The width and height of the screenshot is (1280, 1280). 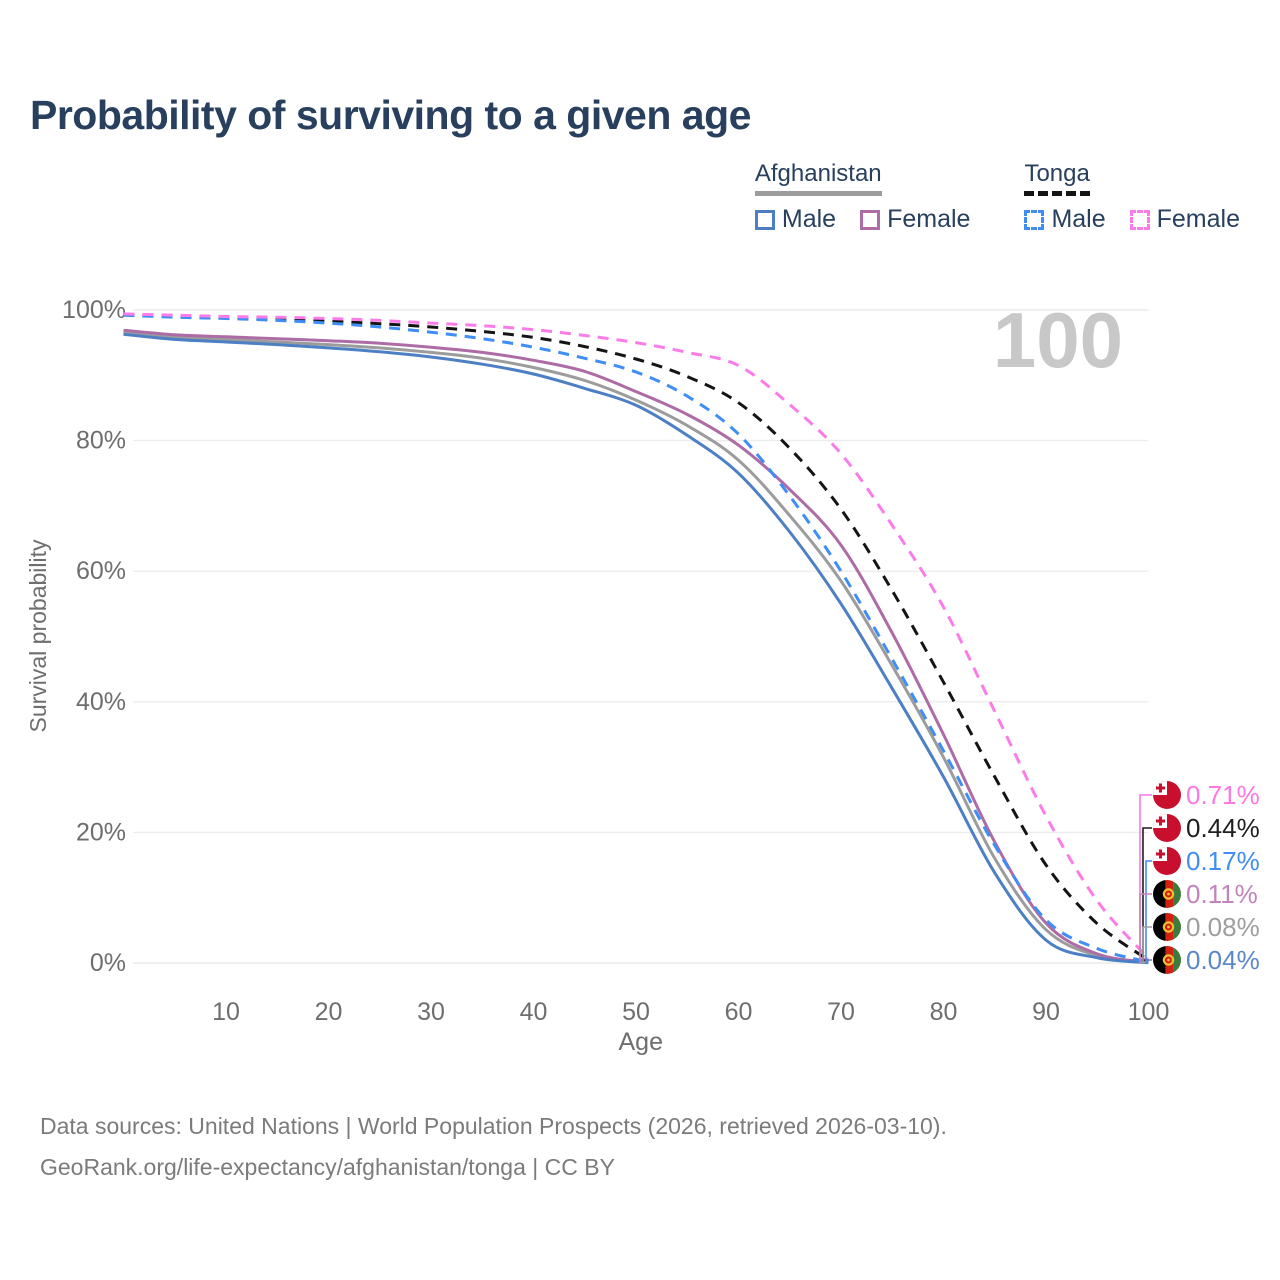 I want to click on x-tick-label: 70, so click(x=841, y=1012).